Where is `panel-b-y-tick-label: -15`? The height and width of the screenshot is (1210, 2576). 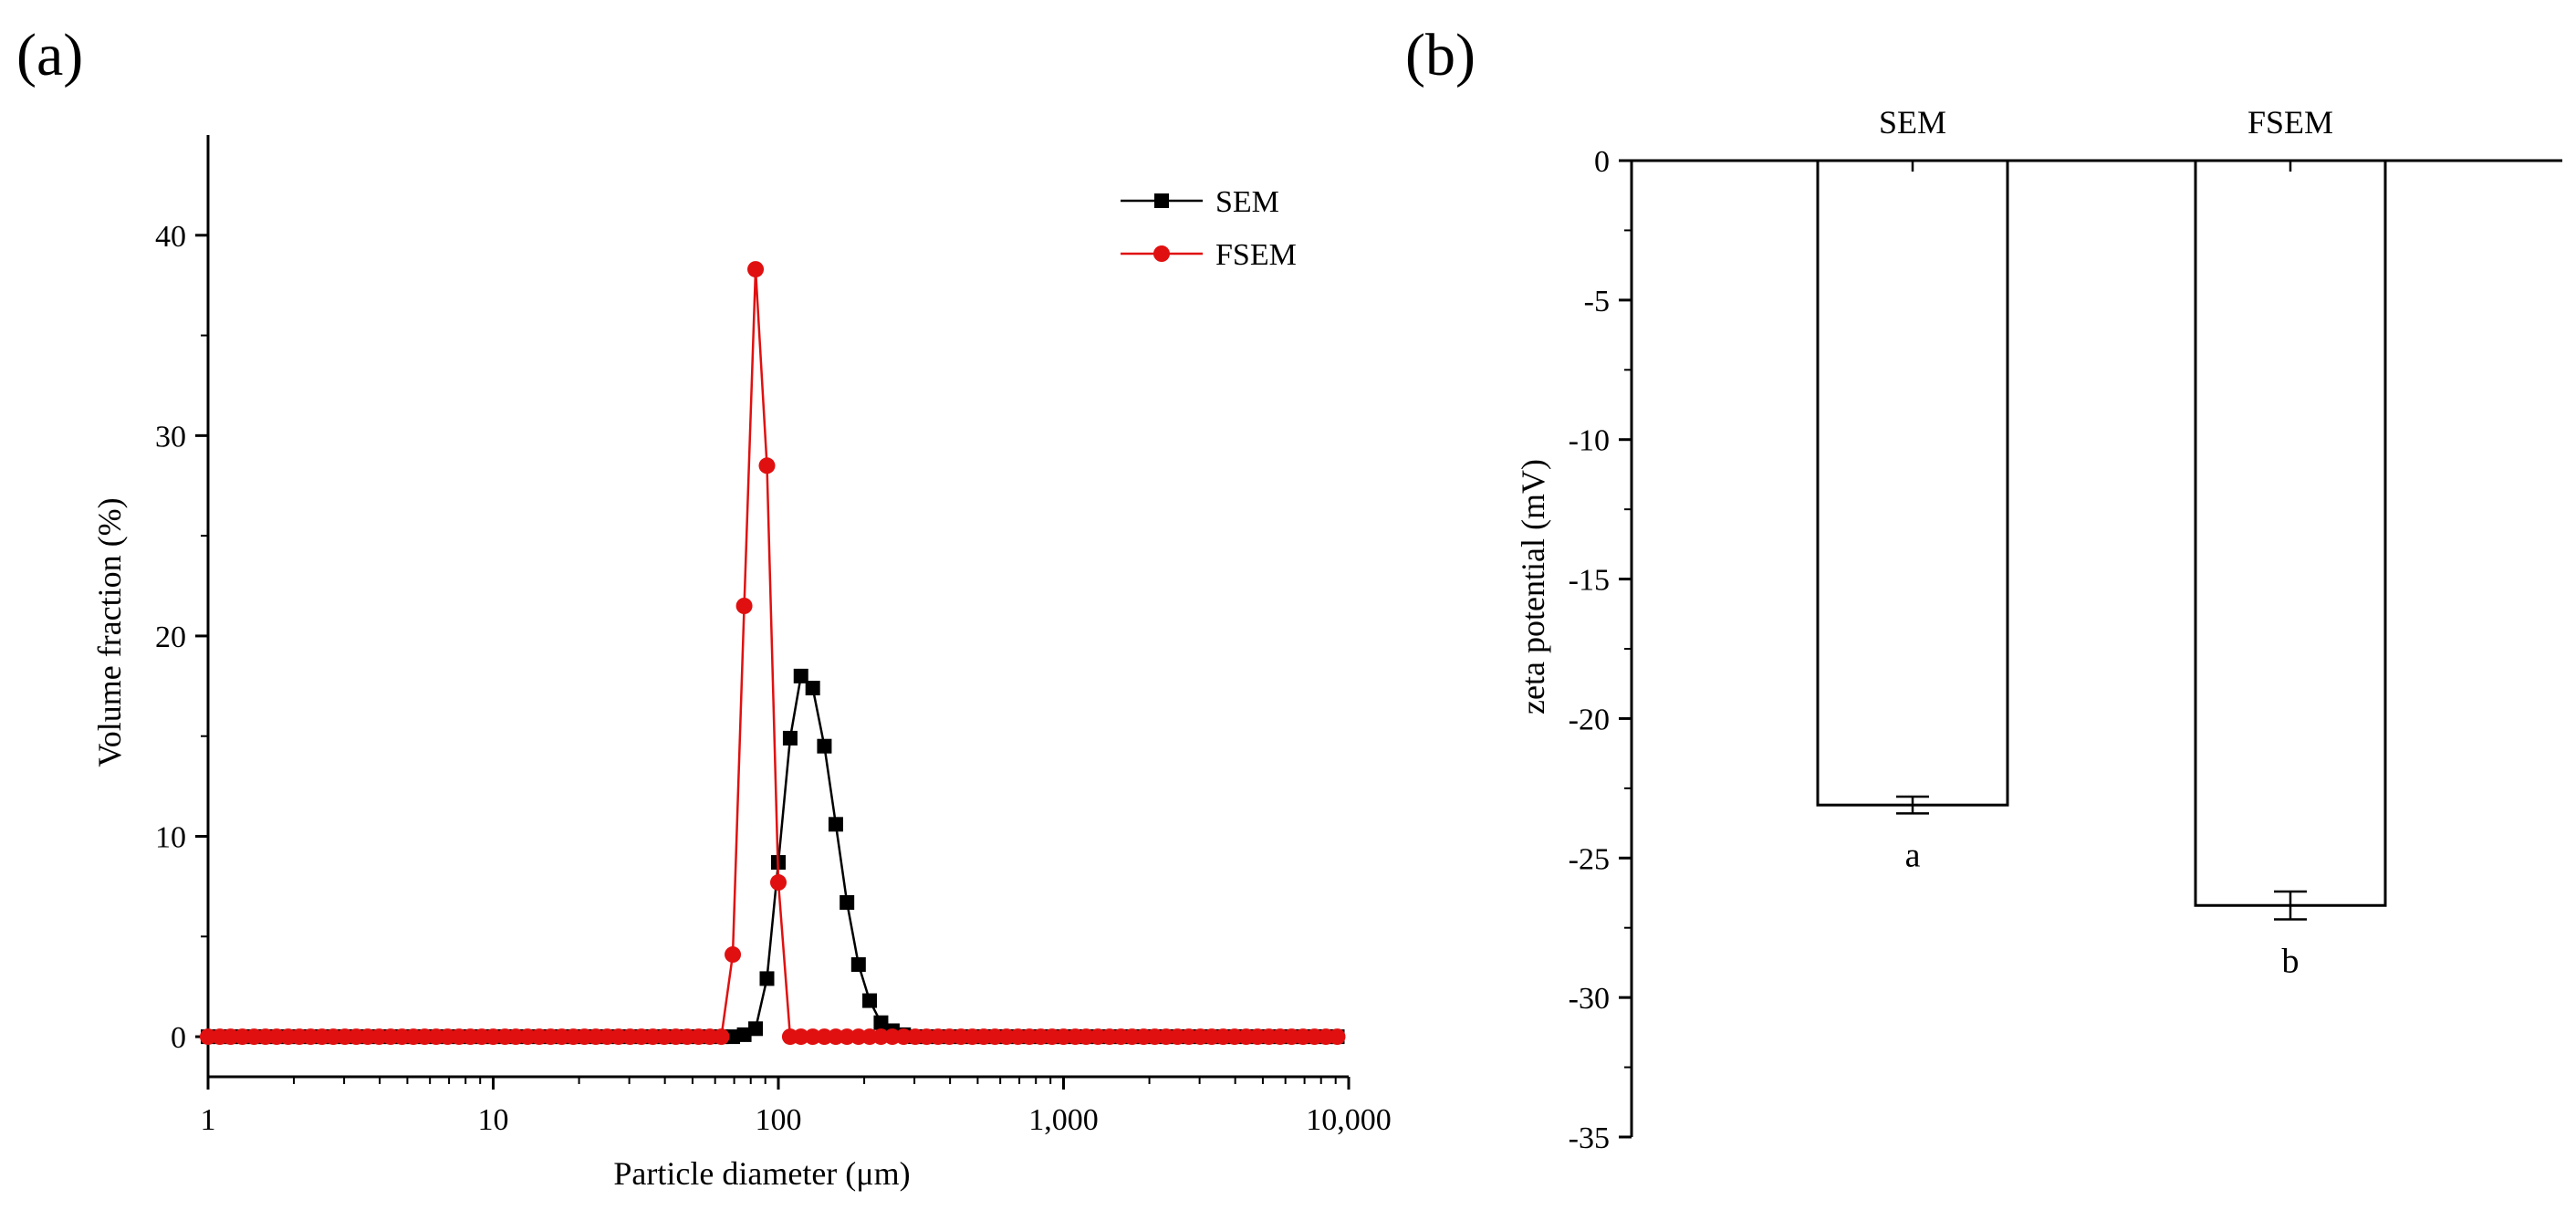 panel-b-y-tick-label: -15 is located at coordinates (1589, 581).